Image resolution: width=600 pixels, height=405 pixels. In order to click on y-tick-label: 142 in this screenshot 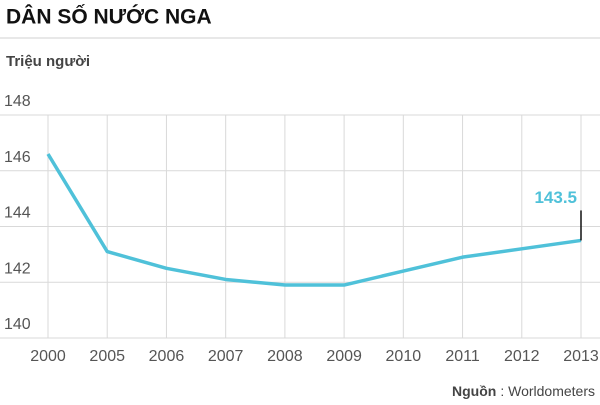, I will do `click(17, 268)`.